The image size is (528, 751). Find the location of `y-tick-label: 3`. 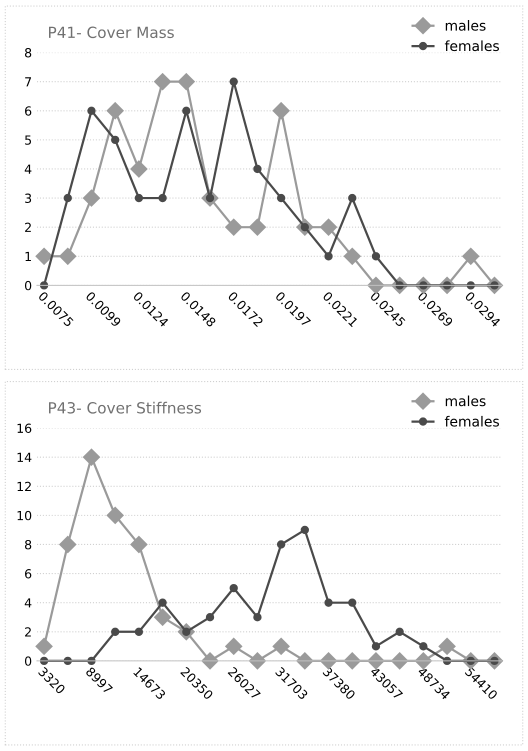

y-tick-label: 3 is located at coordinates (28, 199).